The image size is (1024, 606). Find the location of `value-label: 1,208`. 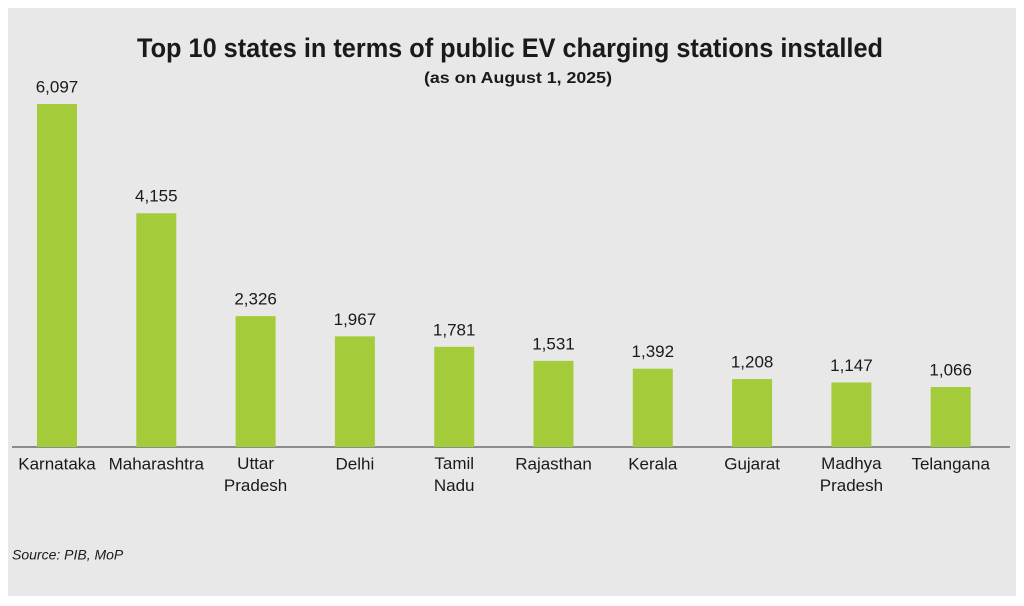

value-label: 1,208 is located at coordinates (752, 362).